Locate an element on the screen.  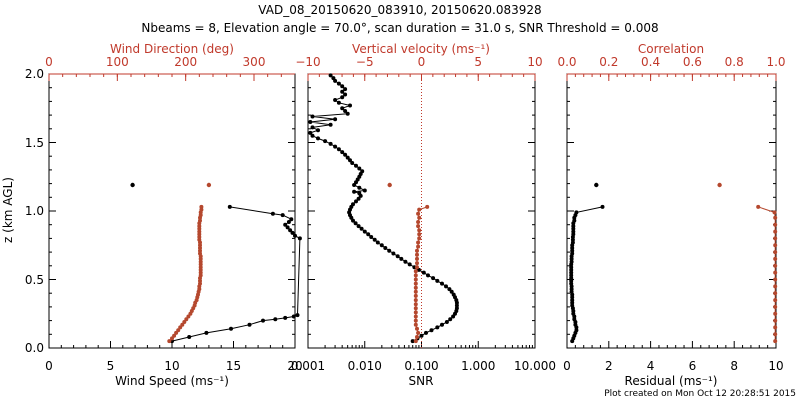
ylabel: z (km AGL) is located at coordinates (8, 210).